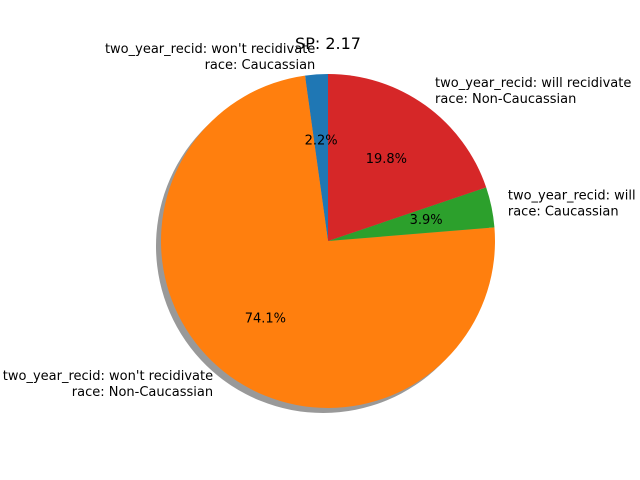  I want to click on percent-label: 2.2%, so click(321, 141).